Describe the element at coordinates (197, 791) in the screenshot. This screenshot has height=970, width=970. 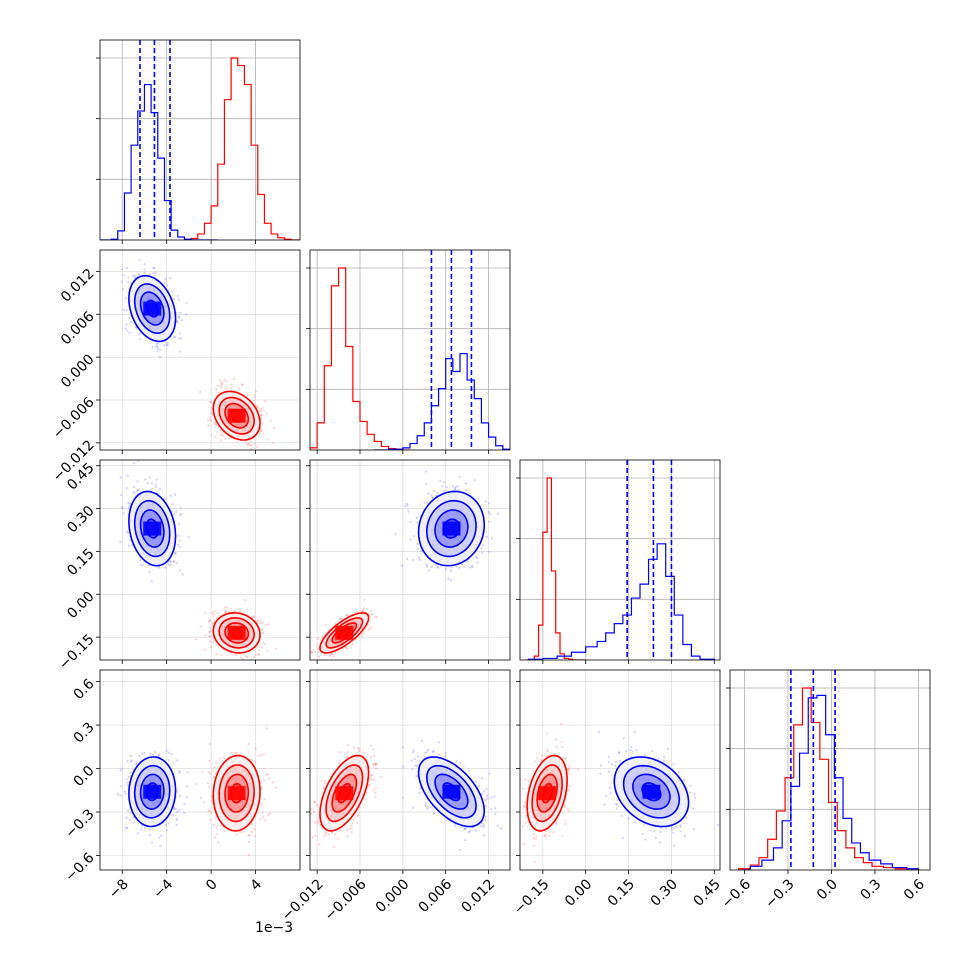
I see `panel-content` at that location.